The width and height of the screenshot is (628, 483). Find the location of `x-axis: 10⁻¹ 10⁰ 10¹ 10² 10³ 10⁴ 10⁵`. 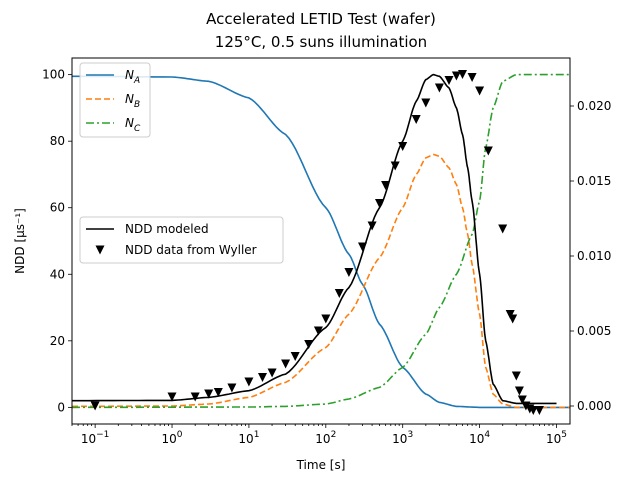

x-axis: 10⁻¹ 10⁰ 10¹ 10² 10³ 10⁴ 10⁵ is located at coordinates (319, 435).